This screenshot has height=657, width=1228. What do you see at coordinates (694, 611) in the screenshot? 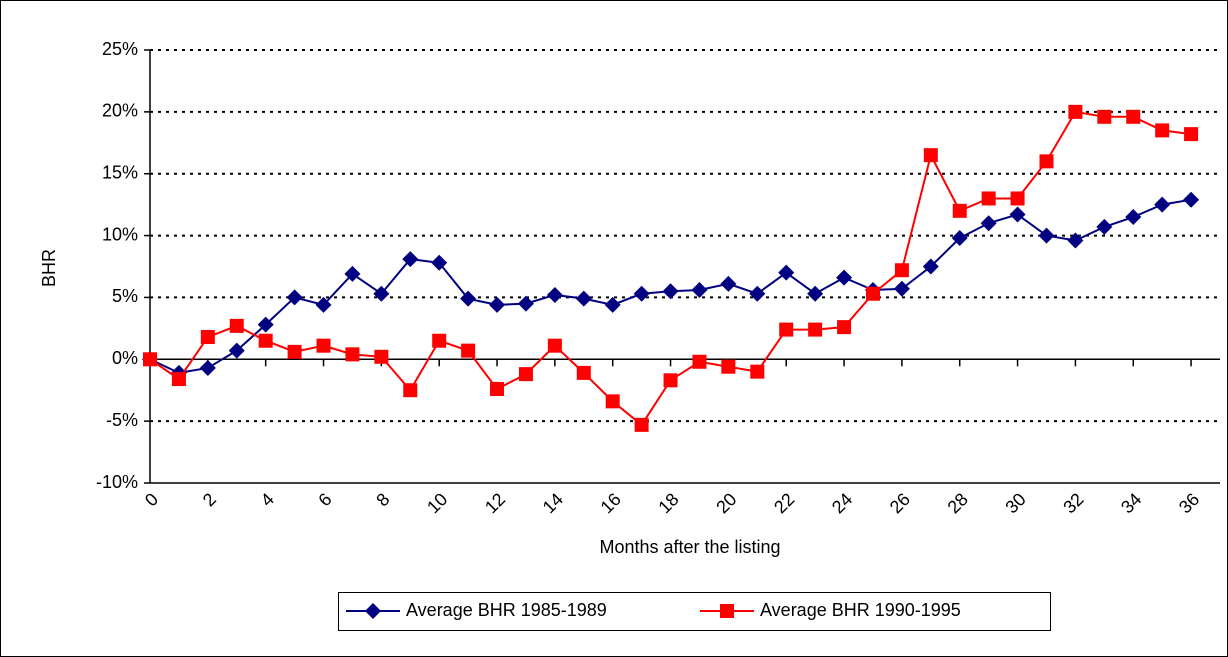
I see `legend` at bounding box center [694, 611].